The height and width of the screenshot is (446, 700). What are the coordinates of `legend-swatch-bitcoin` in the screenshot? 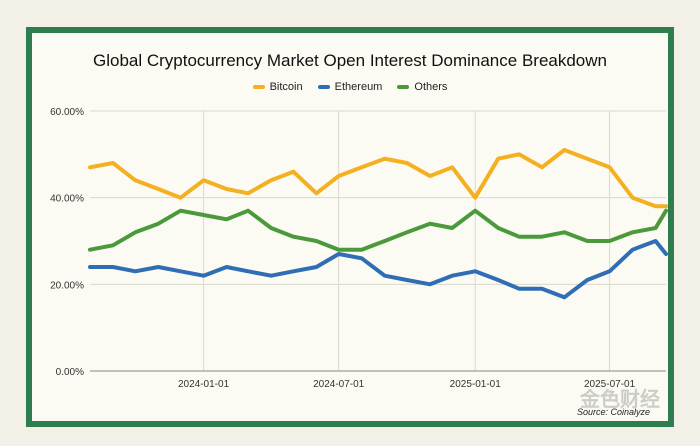 It's located at (258, 87).